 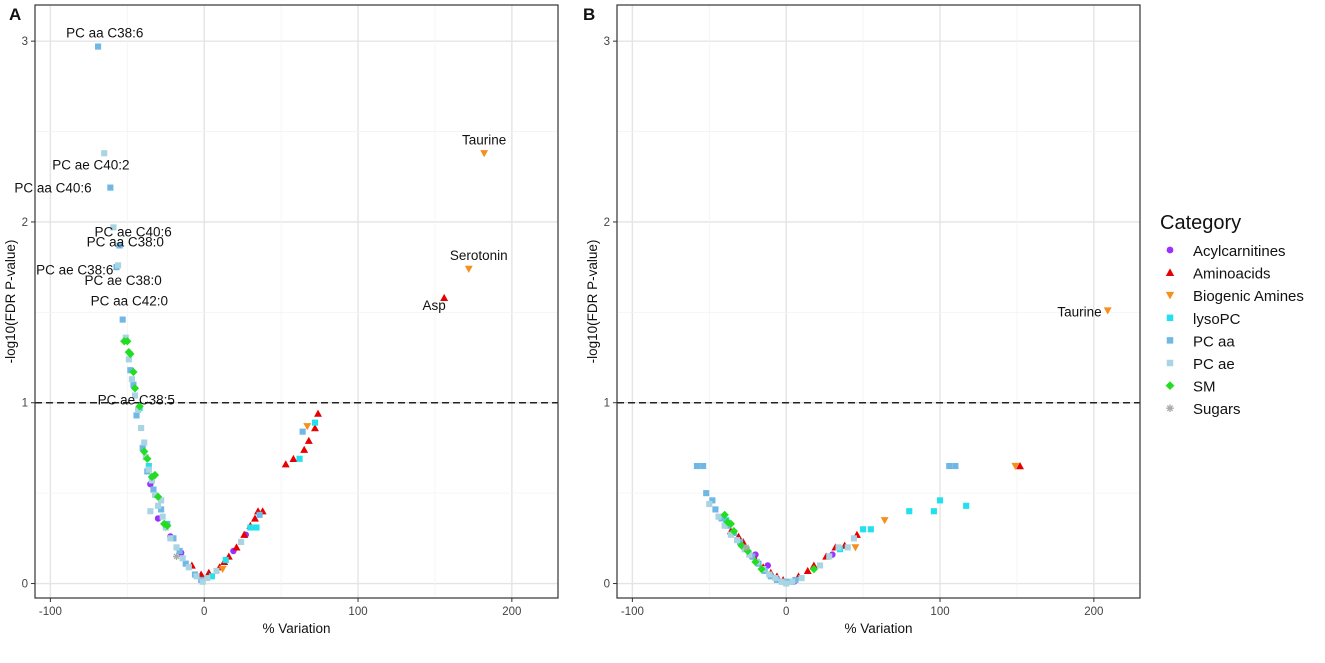 What do you see at coordinates (479, 255) in the screenshot?
I see `annotation-serotonin: Serotonin` at bounding box center [479, 255].